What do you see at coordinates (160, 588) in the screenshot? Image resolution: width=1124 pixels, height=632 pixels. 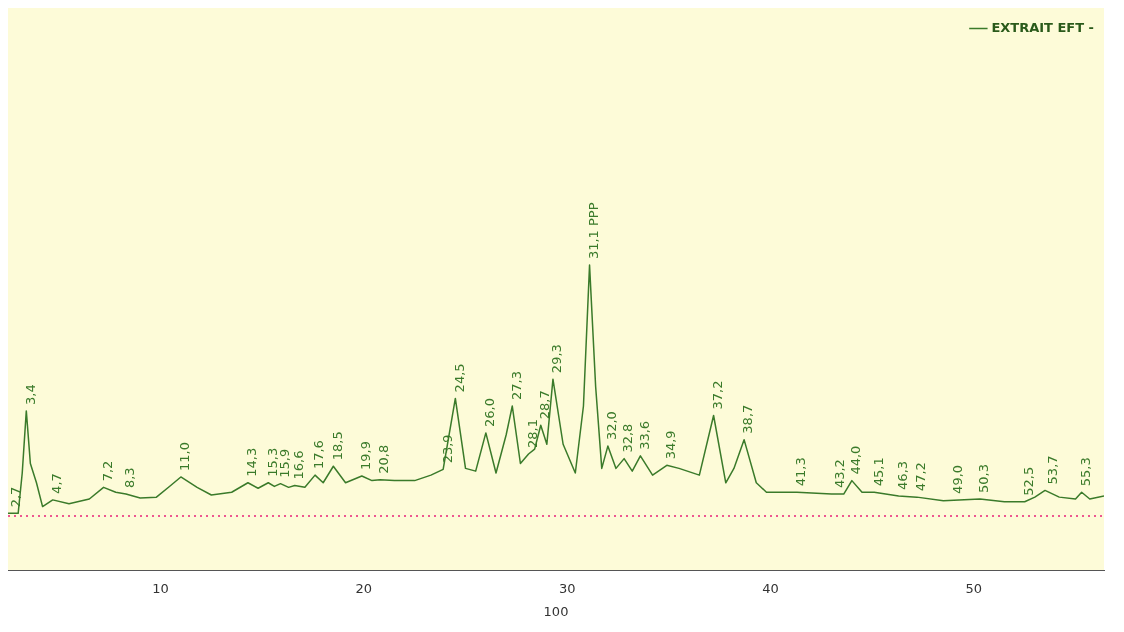 I see `x-tick-label: 10` at bounding box center [160, 588].